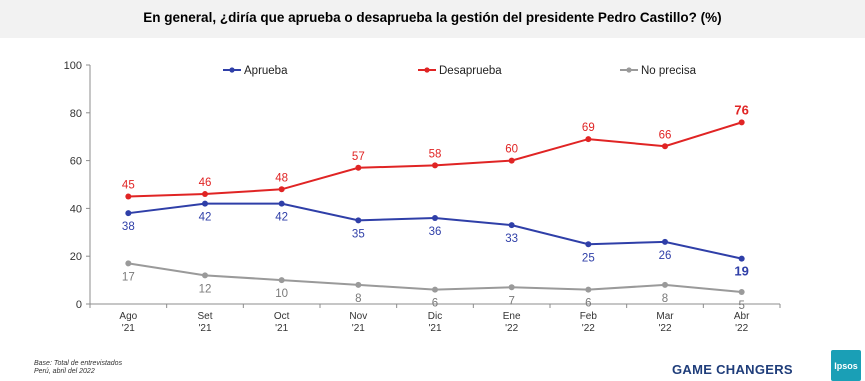 The width and height of the screenshot is (865, 381). I want to click on data-label: 38, so click(128, 227).